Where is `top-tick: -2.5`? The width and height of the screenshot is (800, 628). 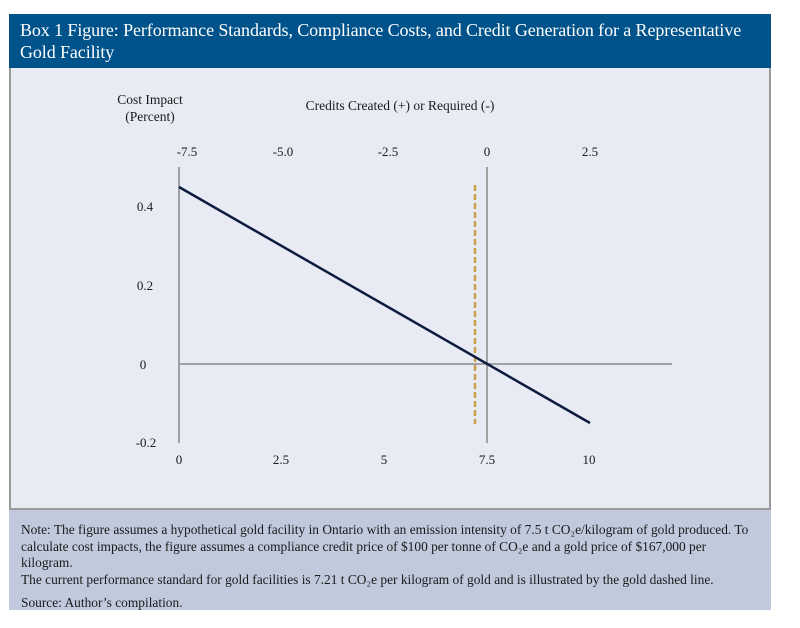
top-tick: -2.5 is located at coordinates (388, 151).